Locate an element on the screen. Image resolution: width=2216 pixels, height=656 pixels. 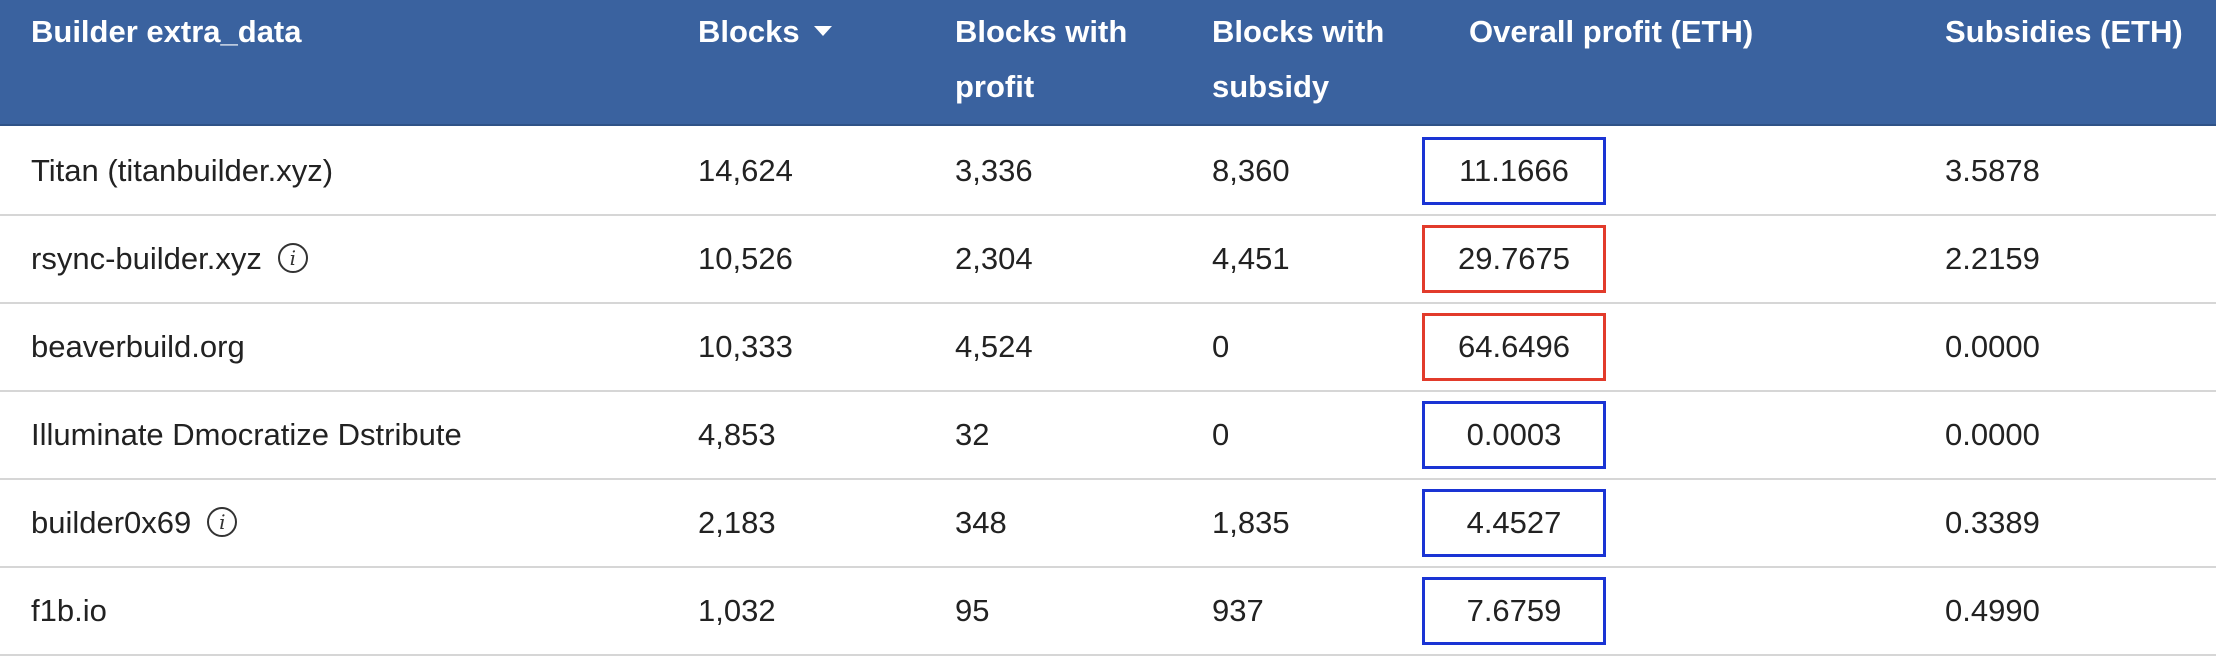
table-row: builder0x69 i 2,183 348 1,835 4.4527 0.3389 is located at coordinates (1108, 524).